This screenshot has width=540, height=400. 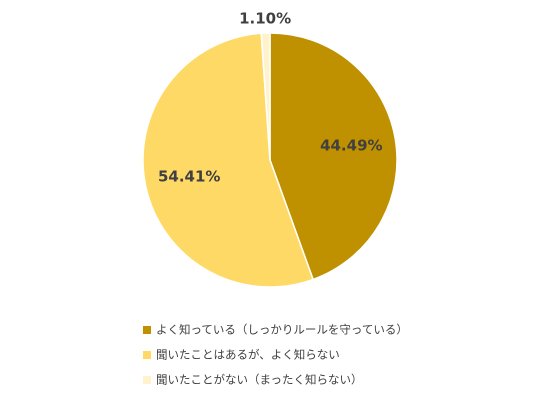 What do you see at coordinates (259, 380) in the screenshot?
I see `legend-label: 聞いたことがない（まったく知らない）` at bounding box center [259, 380].